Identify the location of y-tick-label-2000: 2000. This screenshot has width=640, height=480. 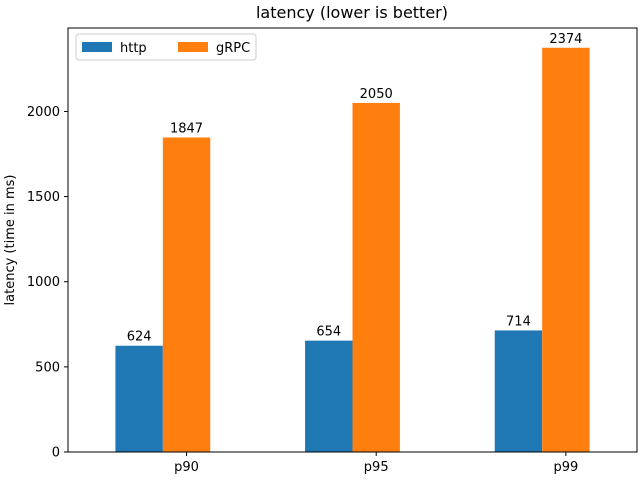
(43, 112).